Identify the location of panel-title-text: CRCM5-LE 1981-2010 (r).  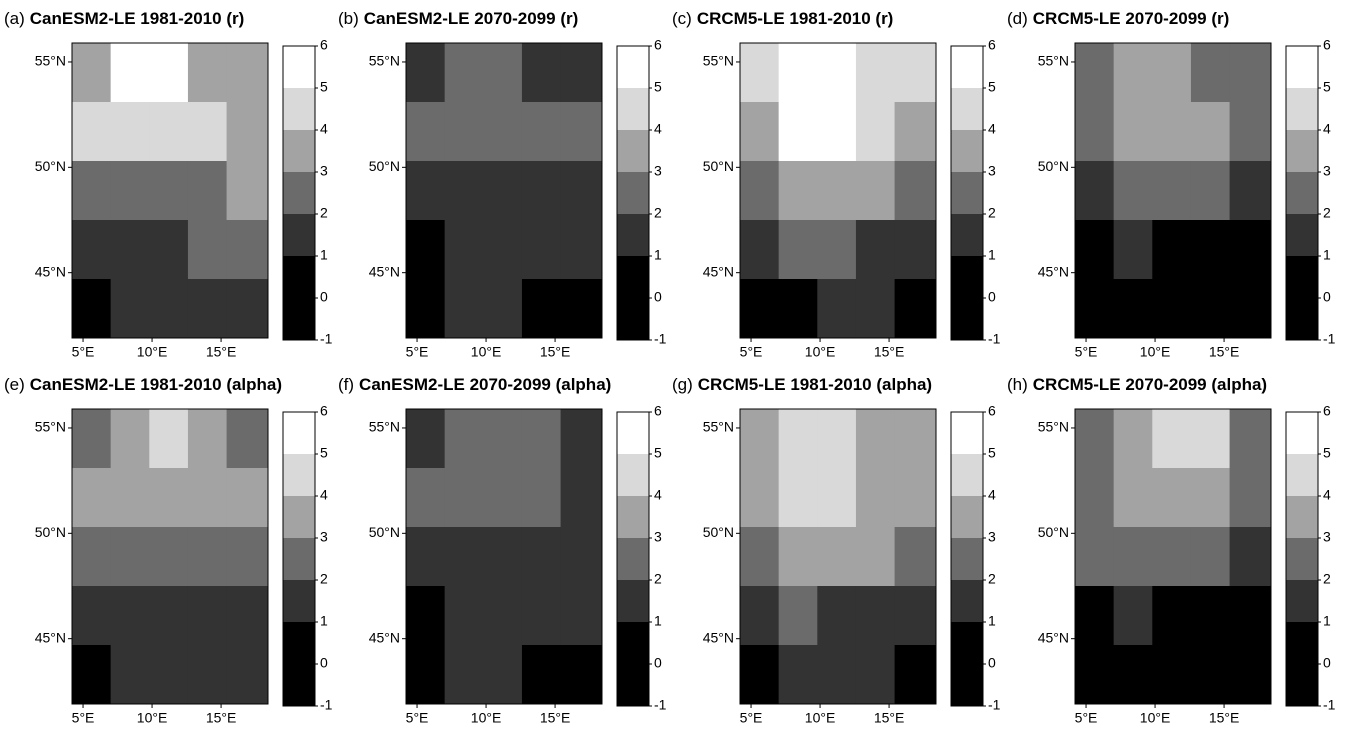
(795, 18).